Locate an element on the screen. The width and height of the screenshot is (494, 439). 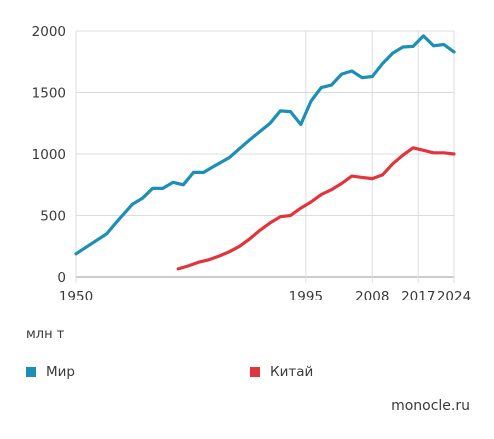
legend-swatch-world is located at coordinates (31, 372).